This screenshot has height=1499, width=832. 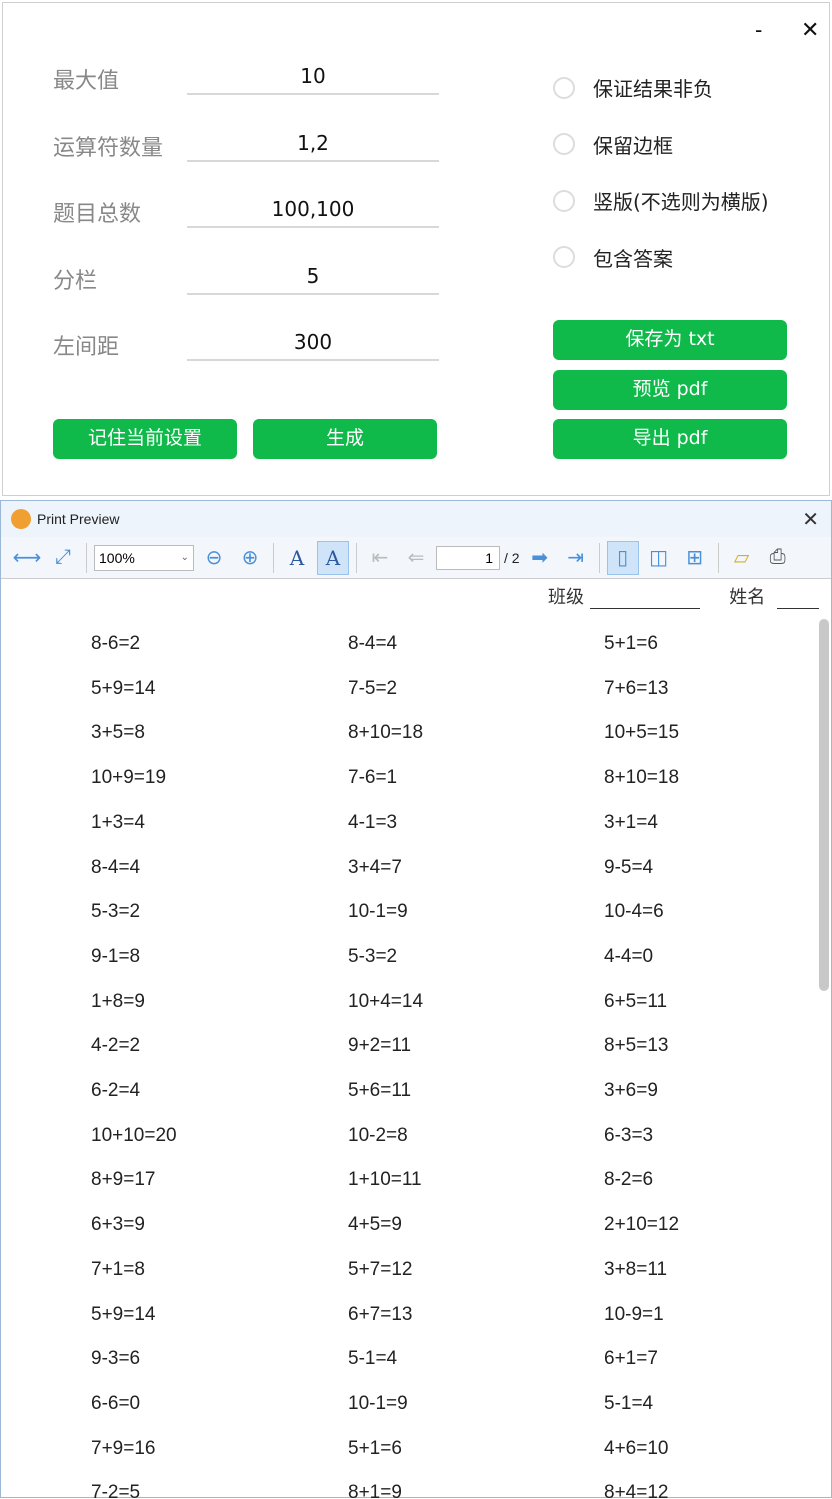 What do you see at coordinates (345, 439) in the screenshot?
I see `generate-button: 生成` at bounding box center [345, 439].